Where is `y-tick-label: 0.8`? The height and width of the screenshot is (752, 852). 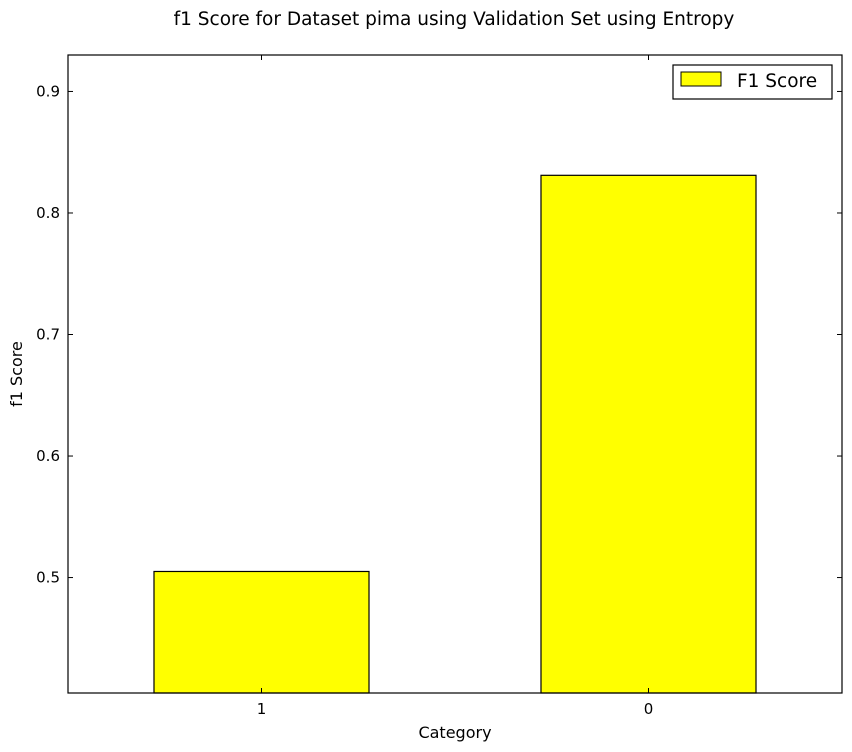 y-tick-label: 0.8 is located at coordinates (48, 213).